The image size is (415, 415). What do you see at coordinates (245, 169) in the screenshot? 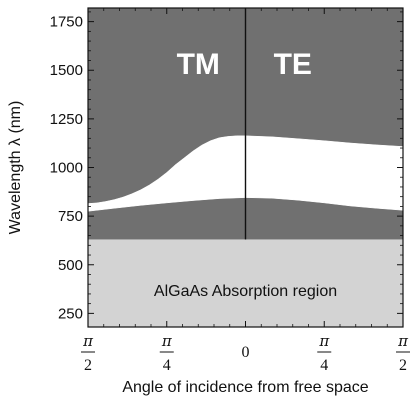
I see `band-upper-edge` at bounding box center [245, 169].